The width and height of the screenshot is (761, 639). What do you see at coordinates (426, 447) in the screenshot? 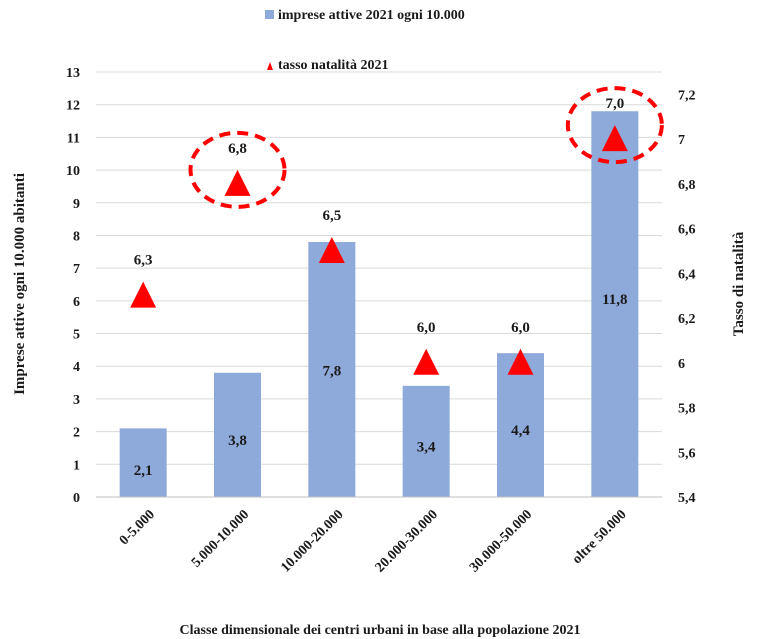
I see `bar-value-label: 3,4` at bounding box center [426, 447].